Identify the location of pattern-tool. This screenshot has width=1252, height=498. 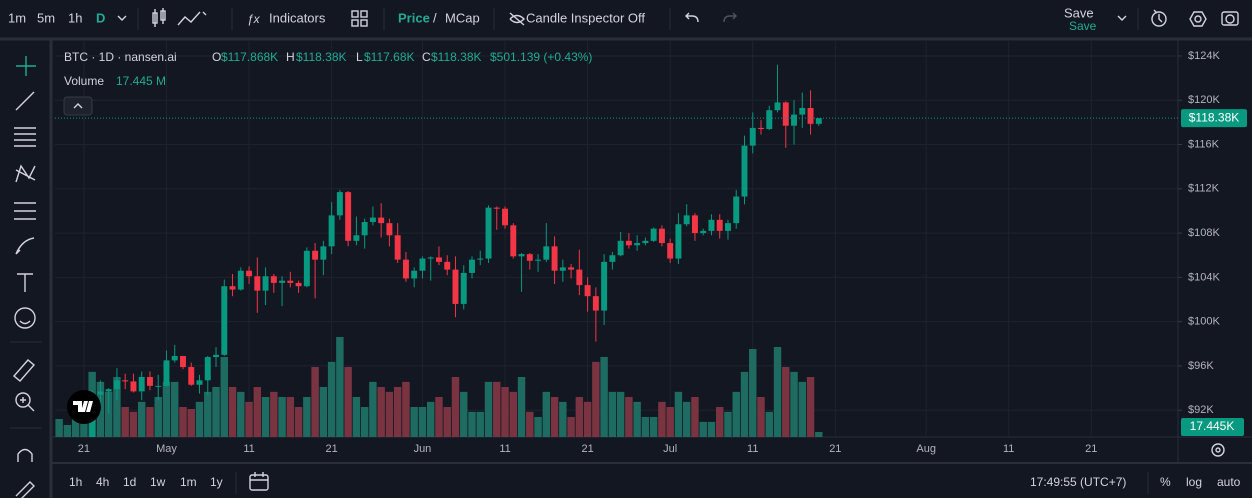
(25, 173).